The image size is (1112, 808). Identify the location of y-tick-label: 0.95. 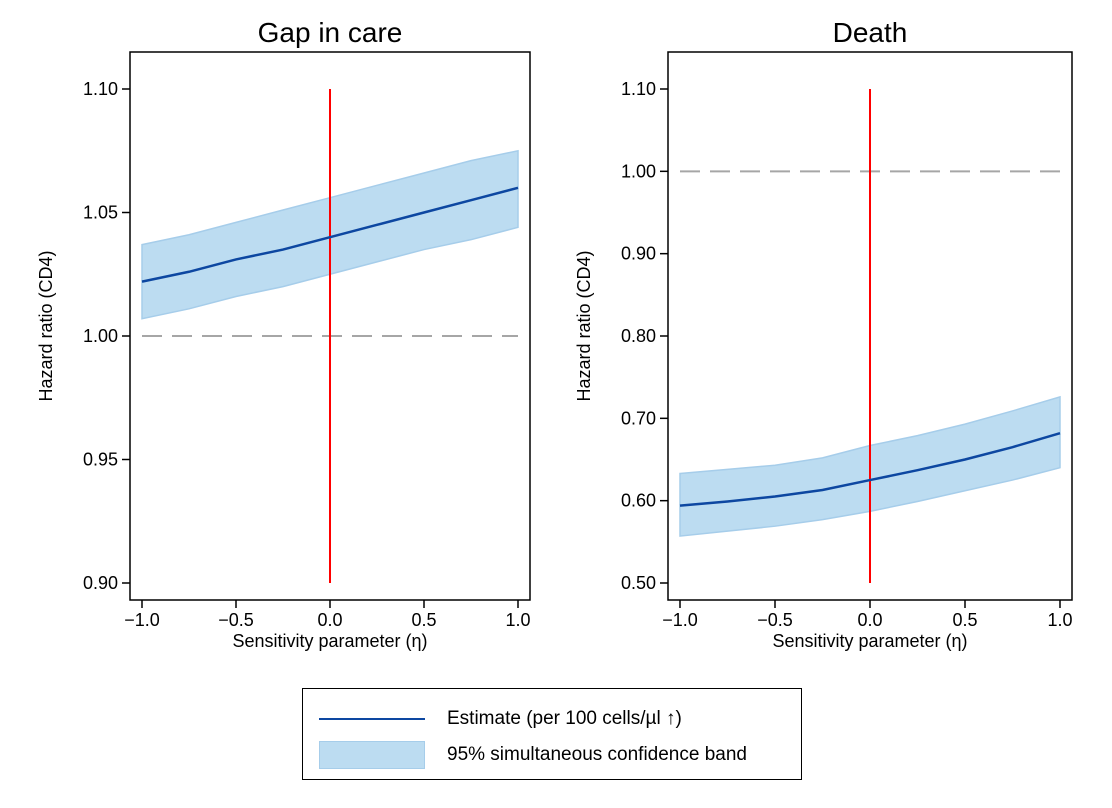
(100, 460).